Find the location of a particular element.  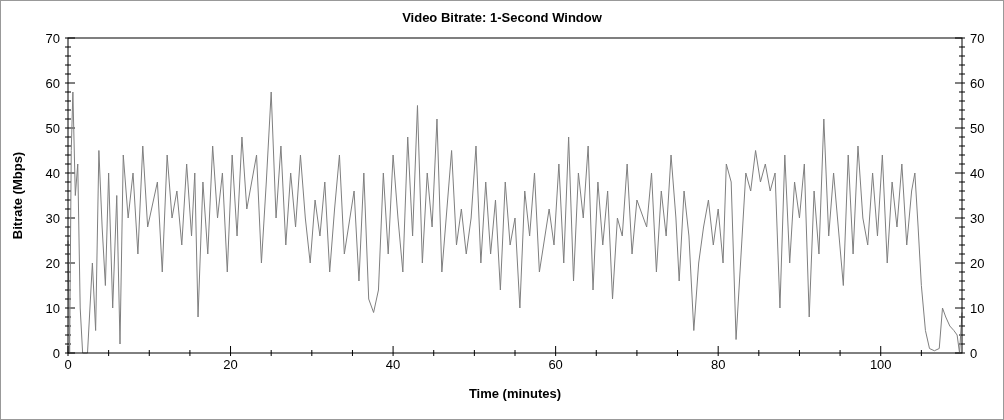

y2-tick-label: 20 is located at coordinates (977, 263).